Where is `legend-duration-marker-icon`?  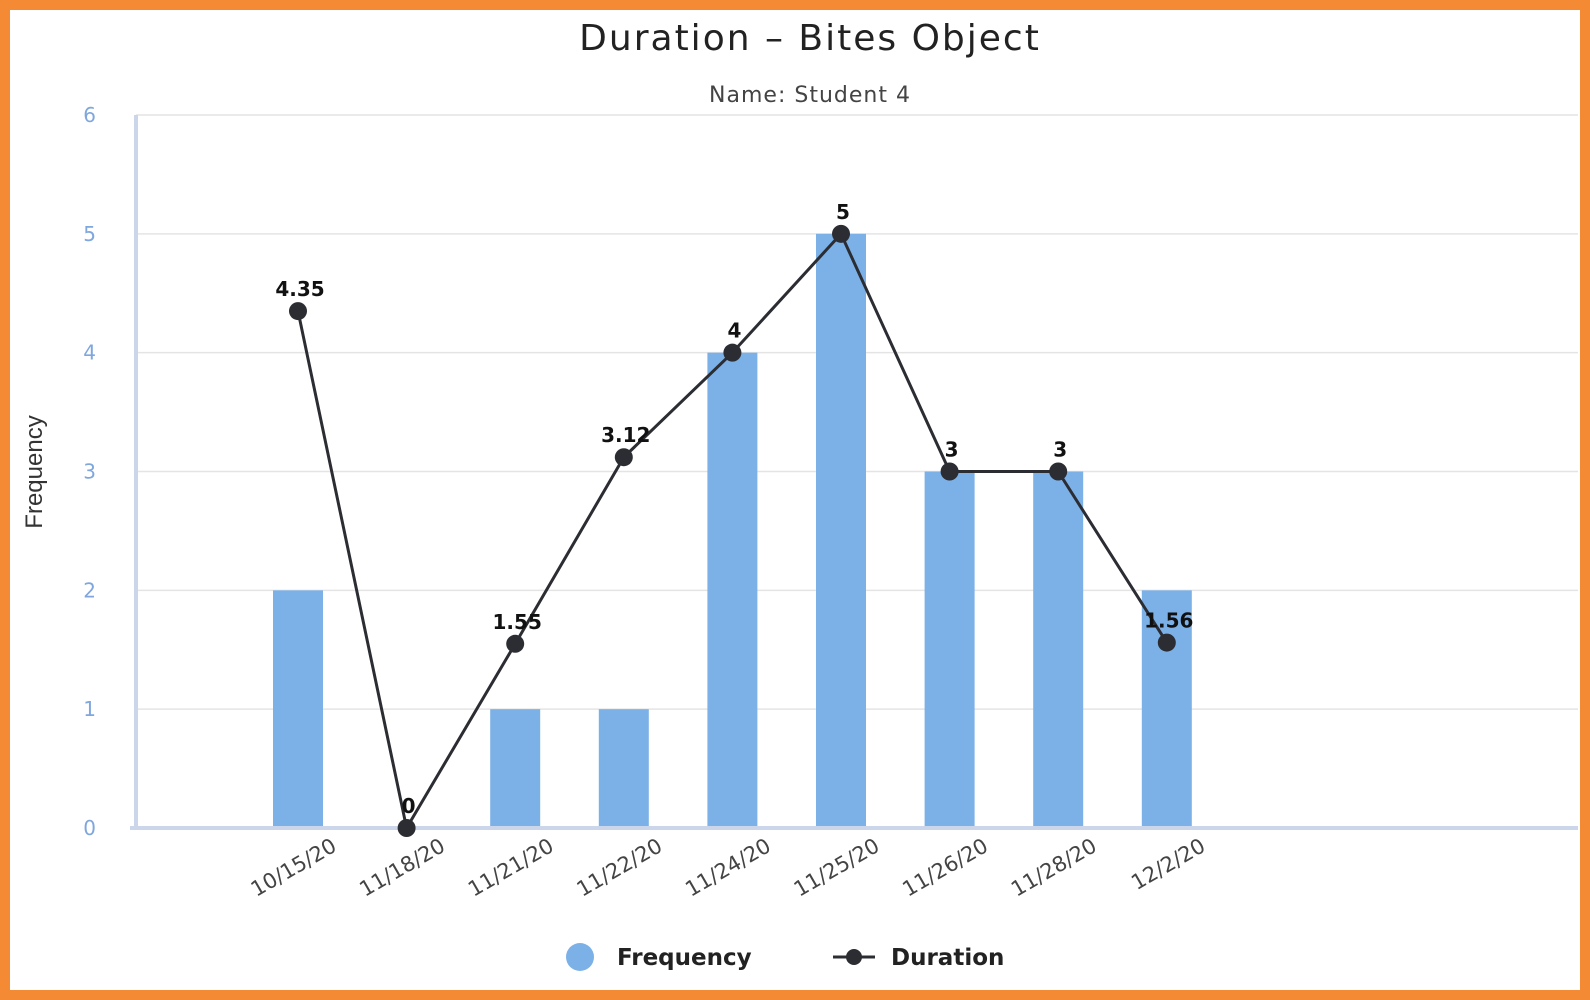
legend-duration-marker-icon is located at coordinates (854, 957).